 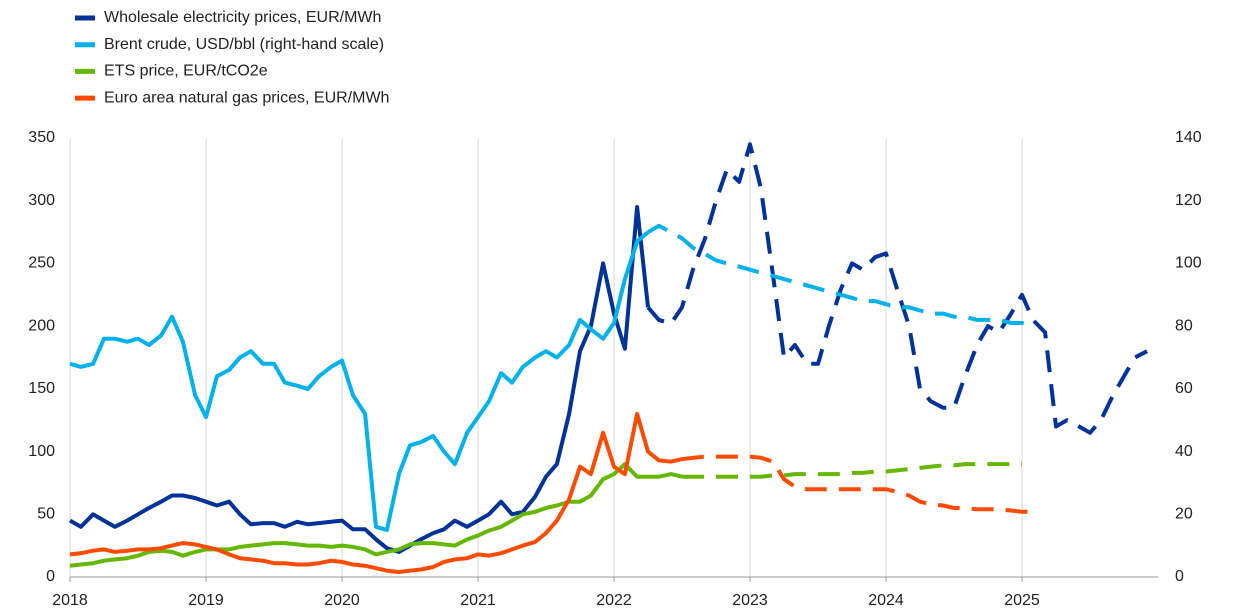 I want to click on legend-label: Wholesale electricity prices, EUR/MWh, so click(x=242, y=17).